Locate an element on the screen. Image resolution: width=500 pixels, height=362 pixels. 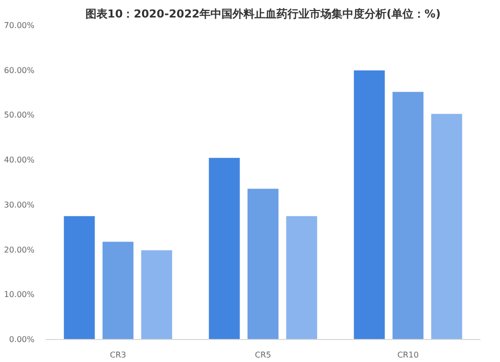
x-tick-label: CR5 is located at coordinates (263, 355).